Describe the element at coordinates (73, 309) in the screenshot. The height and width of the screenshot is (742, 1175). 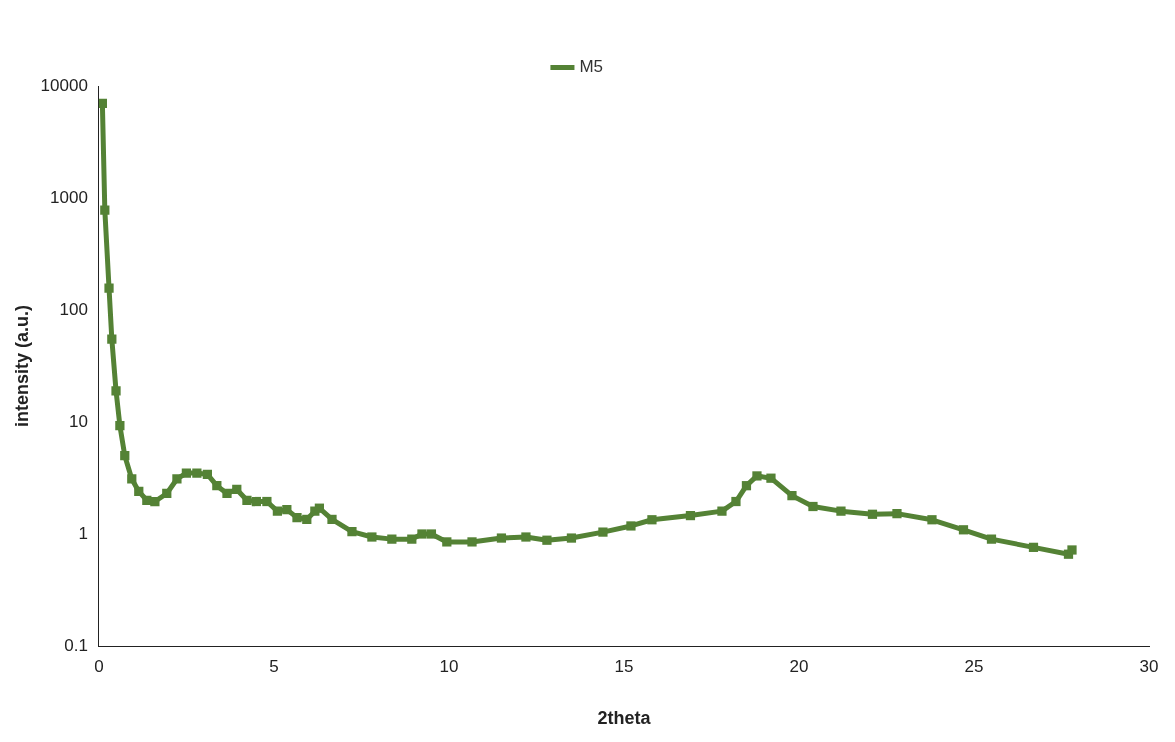
I see `y-tick-label: 100` at that location.